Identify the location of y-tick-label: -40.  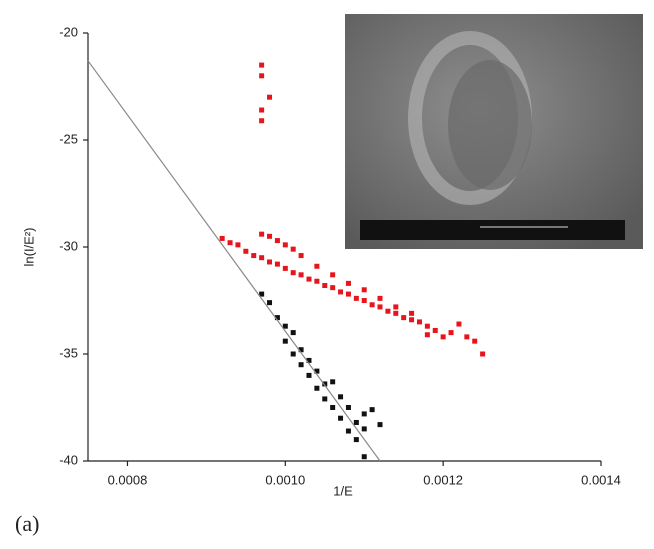
(68, 459).